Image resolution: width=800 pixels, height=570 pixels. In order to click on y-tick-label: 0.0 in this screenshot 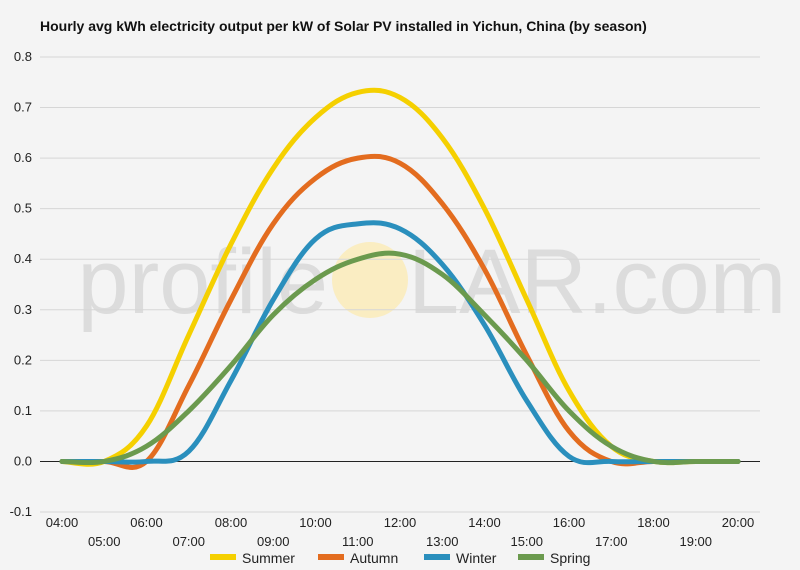, I will do `click(23, 460)`.